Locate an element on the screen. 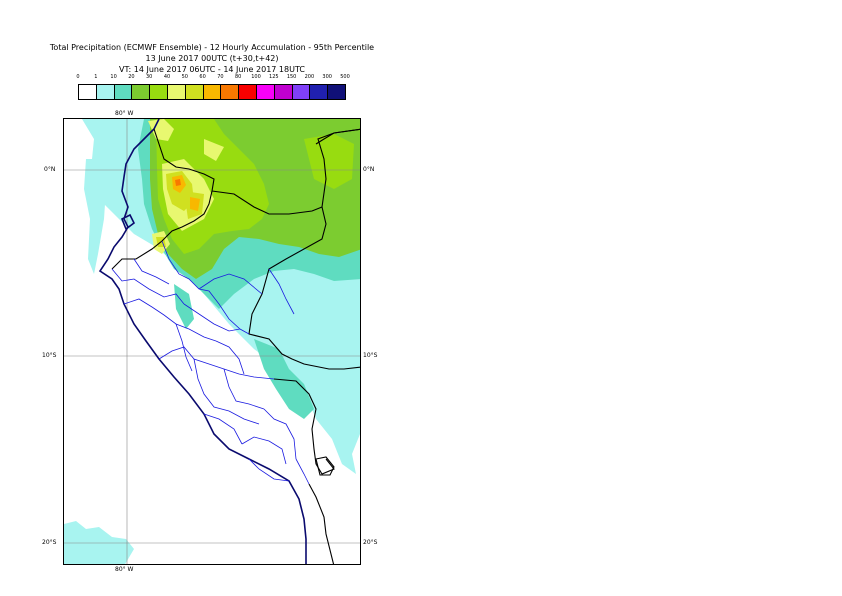  legend-threshold-label: 60 is located at coordinates (202, 77).